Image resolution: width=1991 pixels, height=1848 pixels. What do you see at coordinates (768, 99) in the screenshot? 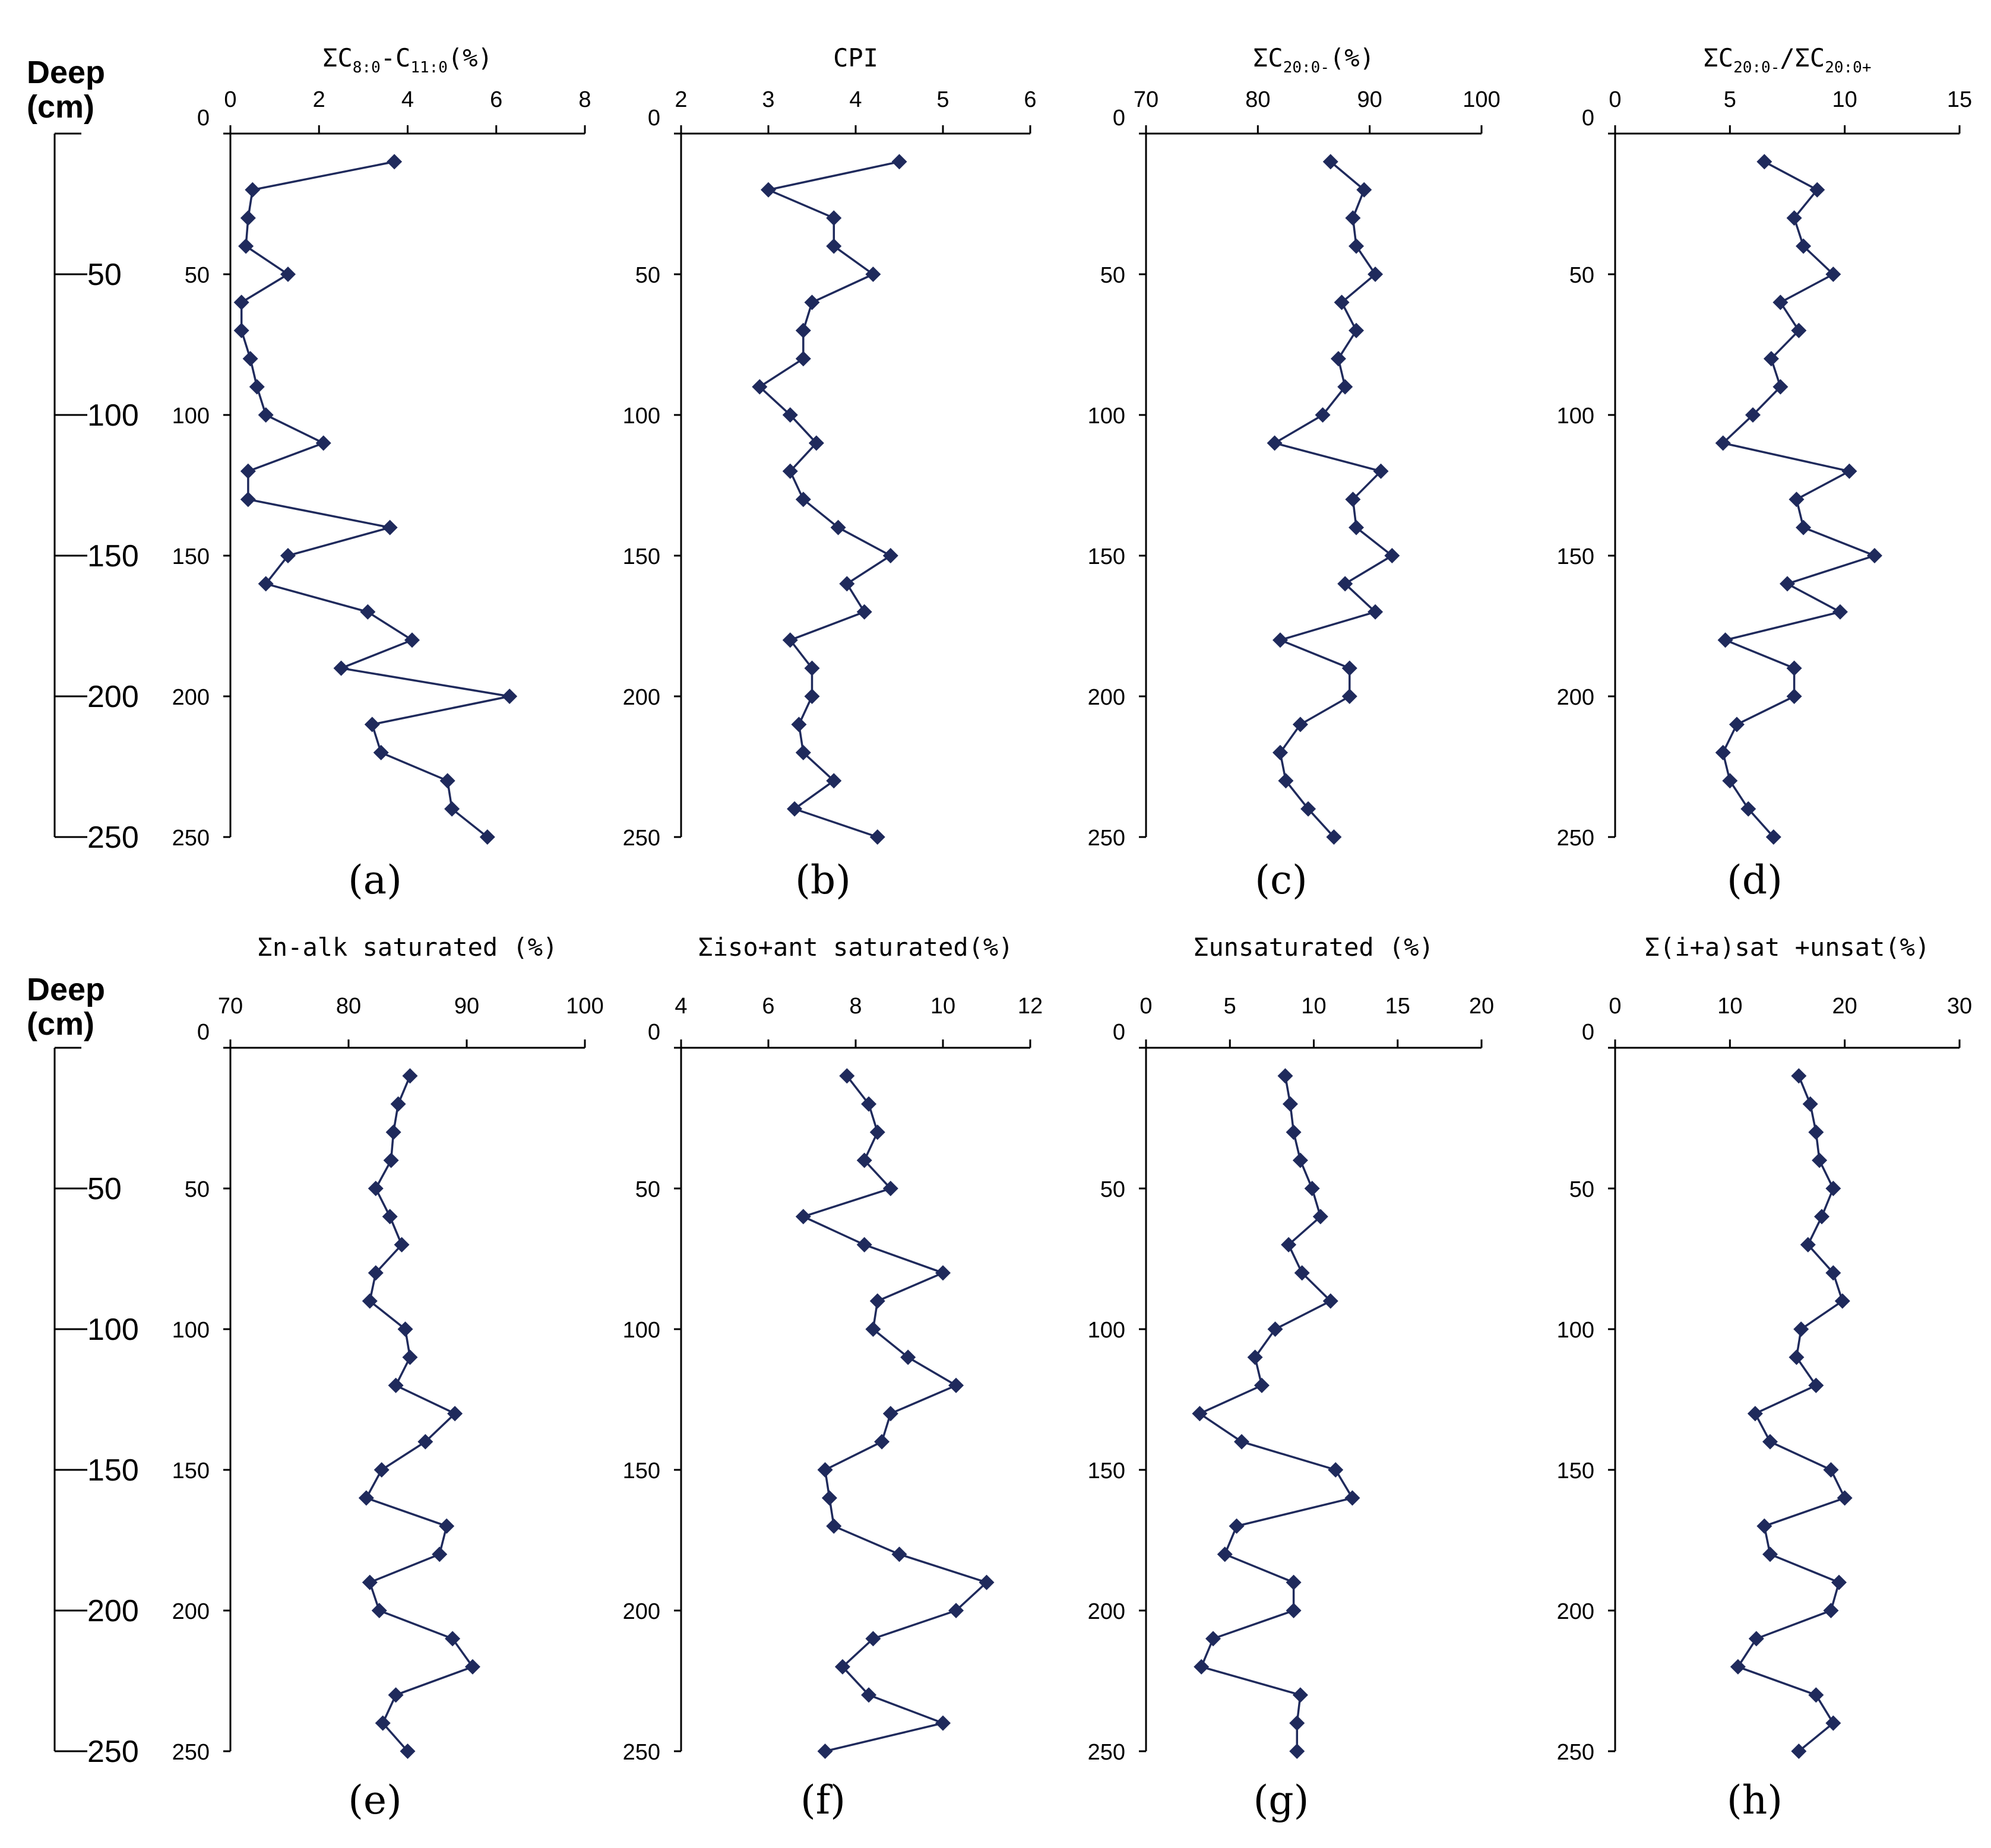
I see `x-tick-label: 3` at bounding box center [768, 99].